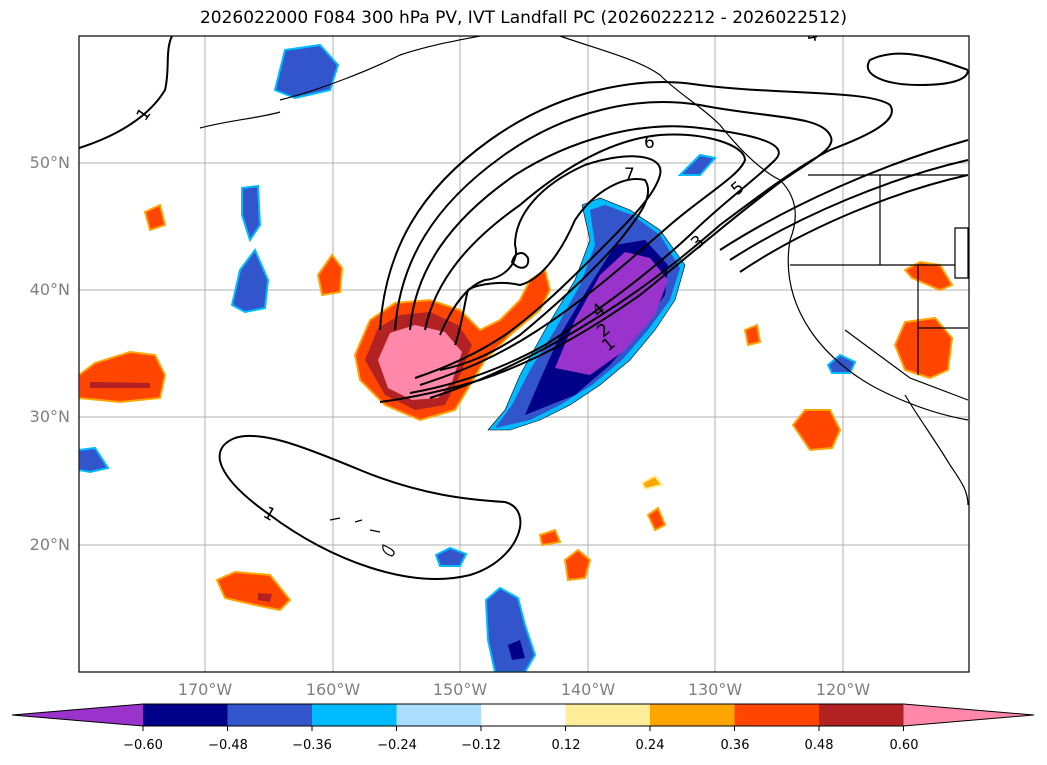 The width and height of the screenshot is (1047, 765). Describe the element at coordinates (312, 745) in the screenshot. I see `colorbar-tick: −0.36` at that location.